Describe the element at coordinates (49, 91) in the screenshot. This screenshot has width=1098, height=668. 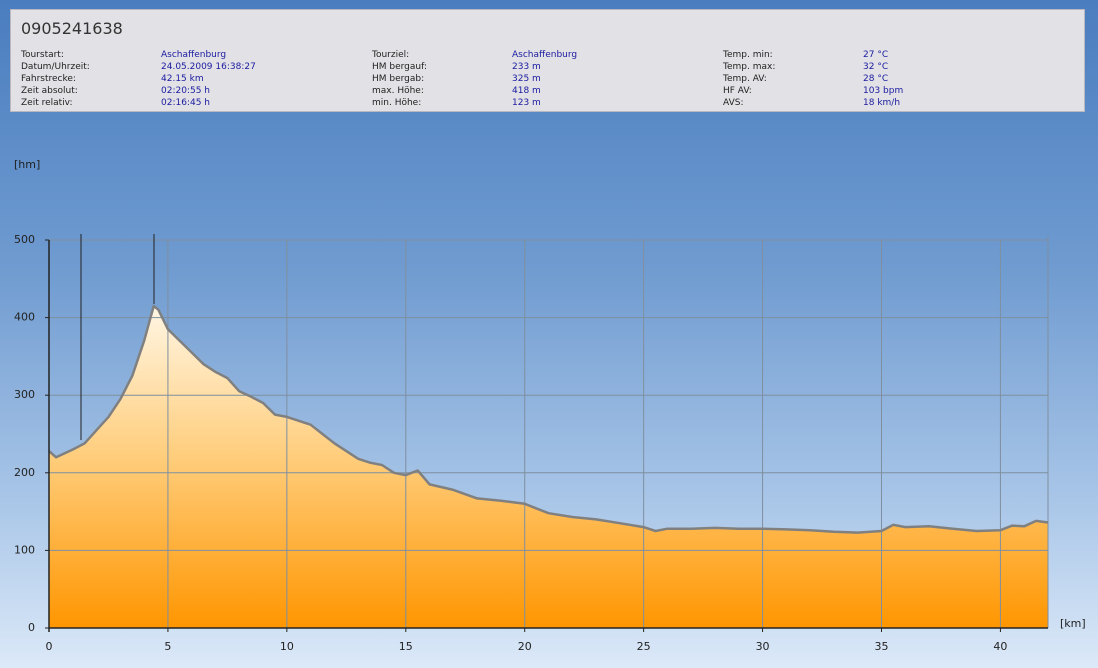
I see `field-label: Zeit absolut:` at that location.